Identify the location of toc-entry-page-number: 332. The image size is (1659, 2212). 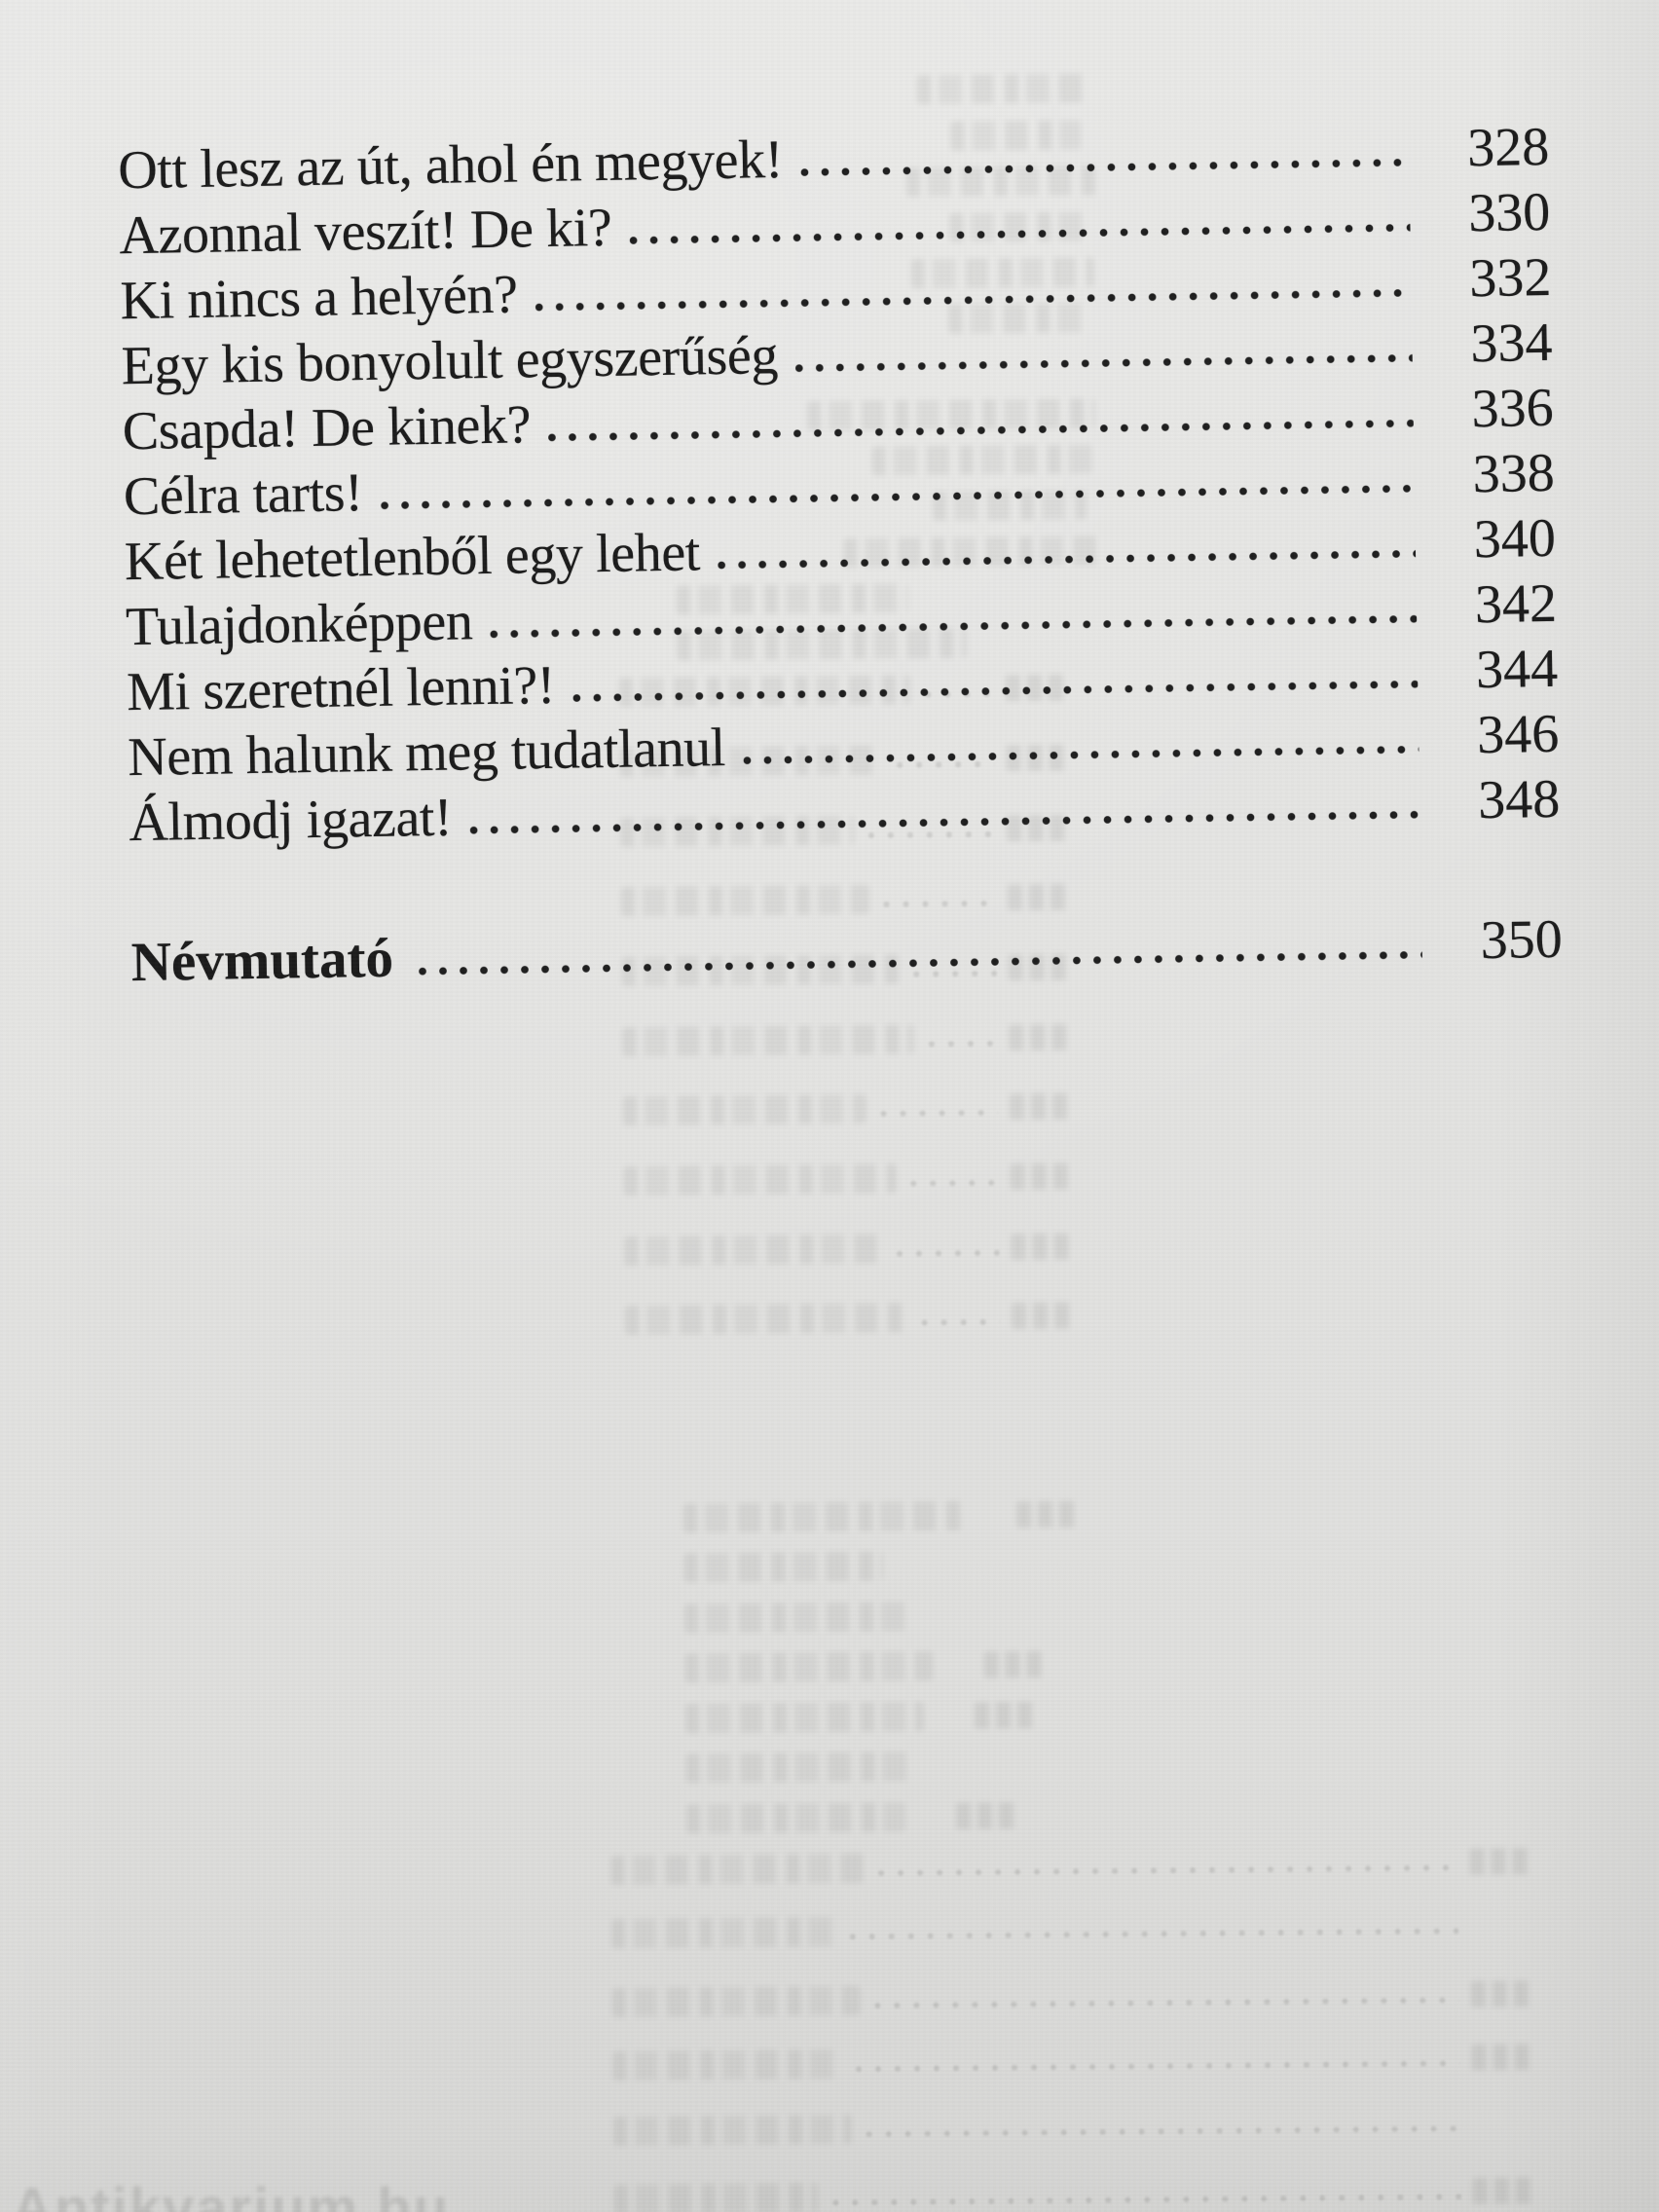
(1510, 278).